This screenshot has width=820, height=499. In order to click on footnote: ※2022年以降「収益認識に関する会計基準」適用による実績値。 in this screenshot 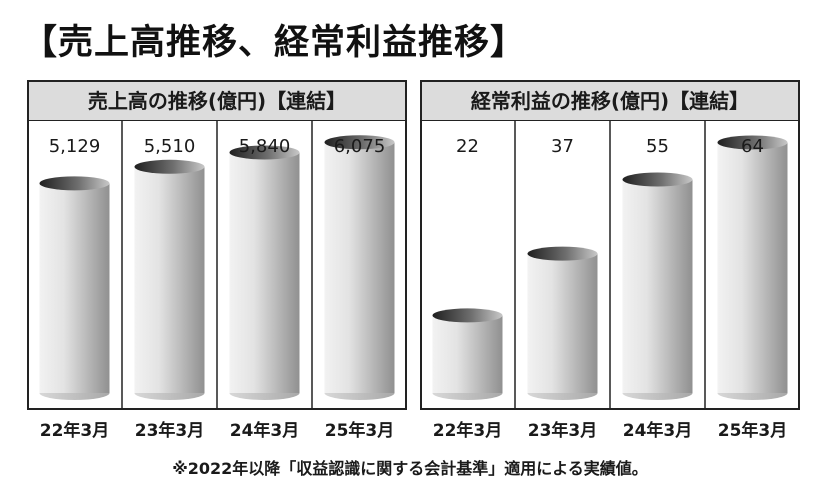, I will do `click(410, 468)`.